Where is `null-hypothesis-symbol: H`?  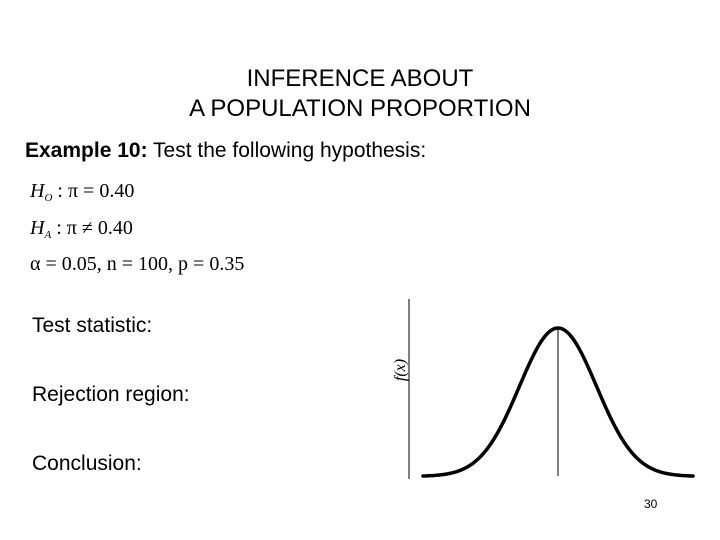 null-hypothesis-symbol: H is located at coordinates (37, 191).